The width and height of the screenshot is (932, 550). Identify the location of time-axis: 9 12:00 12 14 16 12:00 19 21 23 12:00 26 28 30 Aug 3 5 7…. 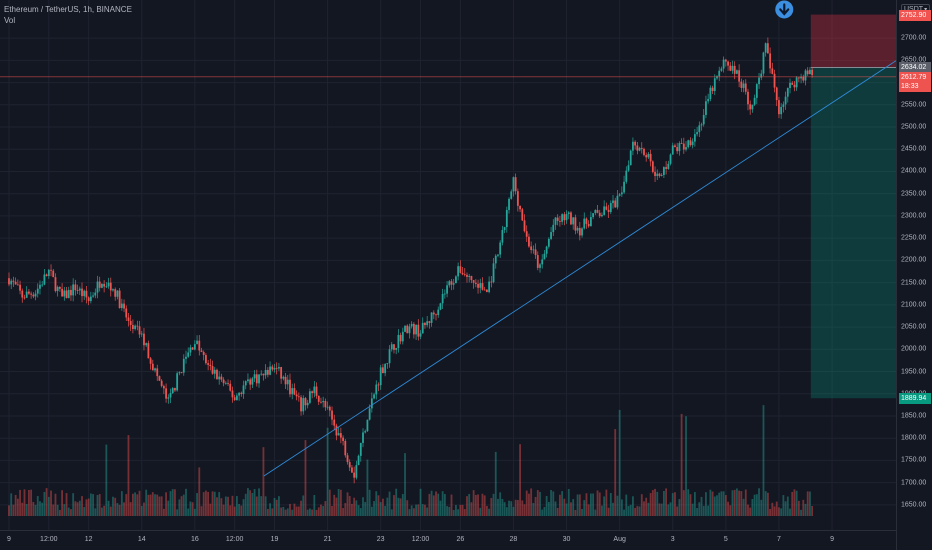
(448, 540).